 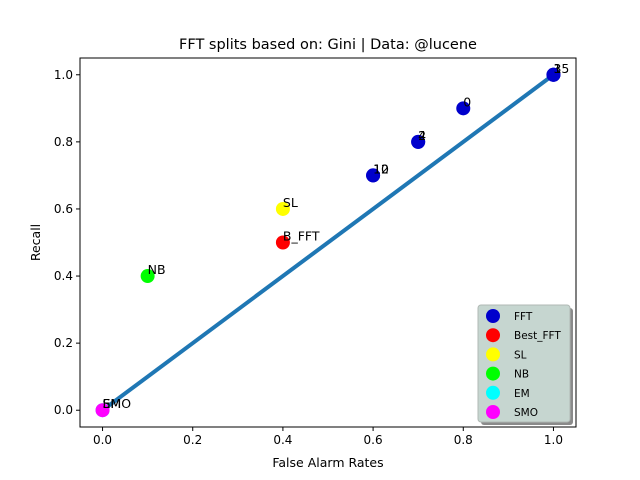 I want to click on legend-entry: EM, so click(x=522, y=394).